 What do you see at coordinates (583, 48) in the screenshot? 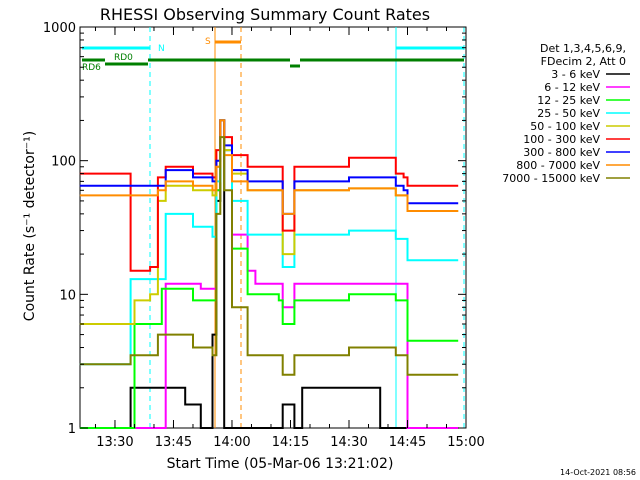
I see `legend-header: Det 1,3,4,5,6,9,` at bounding box center [583, 48].